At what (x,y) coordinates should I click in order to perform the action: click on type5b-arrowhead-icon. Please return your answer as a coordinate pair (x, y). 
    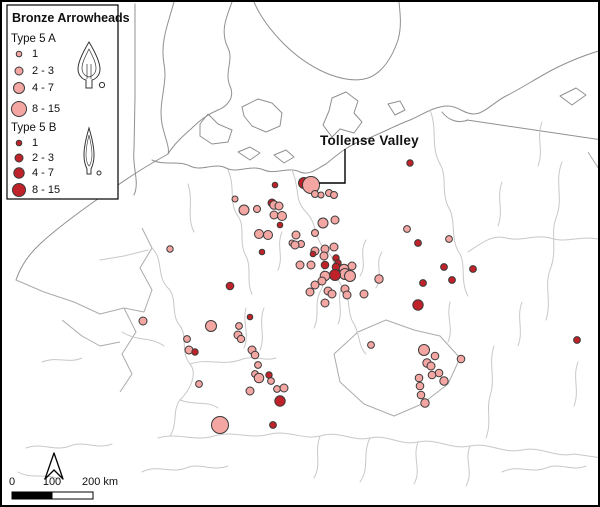
    Looking at the image, I should click on (92, 151).